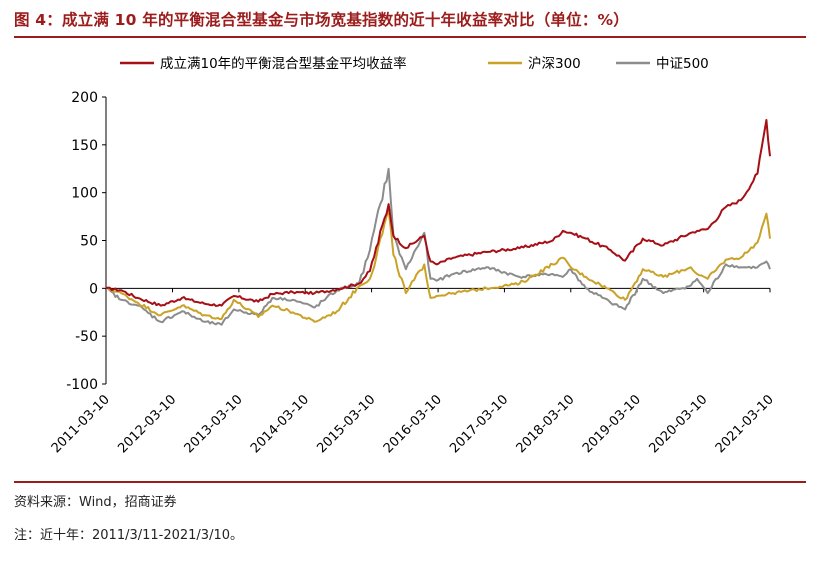 This screenshot has height=566, width=819. I want to click on y-tick-label: 200, so click(84, 98).